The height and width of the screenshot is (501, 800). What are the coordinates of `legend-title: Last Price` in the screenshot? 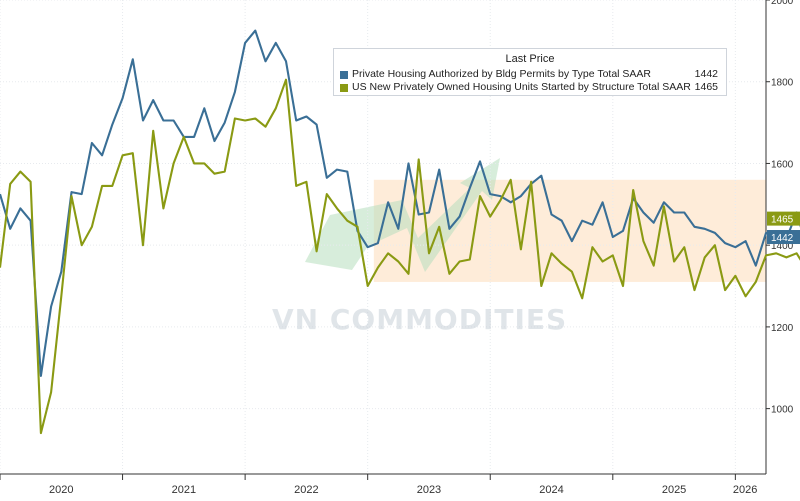 It's located at (530, 59).